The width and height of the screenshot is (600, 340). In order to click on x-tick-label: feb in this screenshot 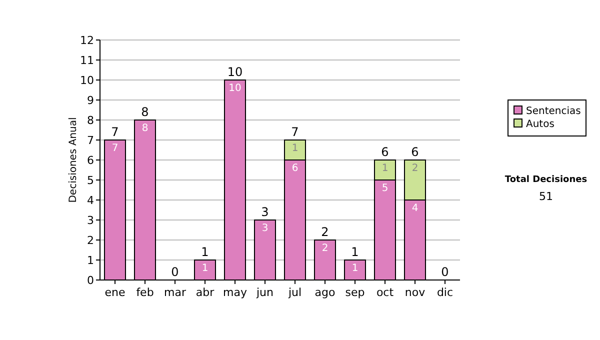, I will do `click(145, 292)`.